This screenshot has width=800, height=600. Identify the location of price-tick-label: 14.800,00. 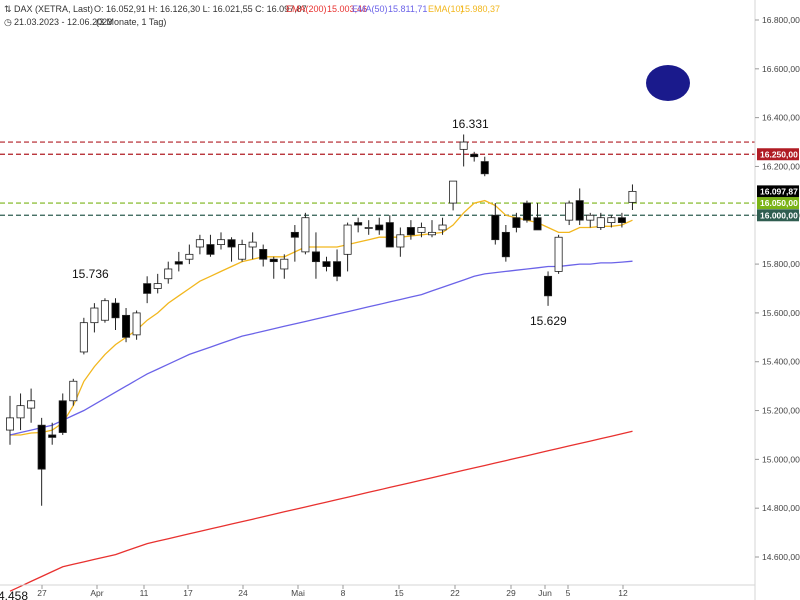
(781, 508).